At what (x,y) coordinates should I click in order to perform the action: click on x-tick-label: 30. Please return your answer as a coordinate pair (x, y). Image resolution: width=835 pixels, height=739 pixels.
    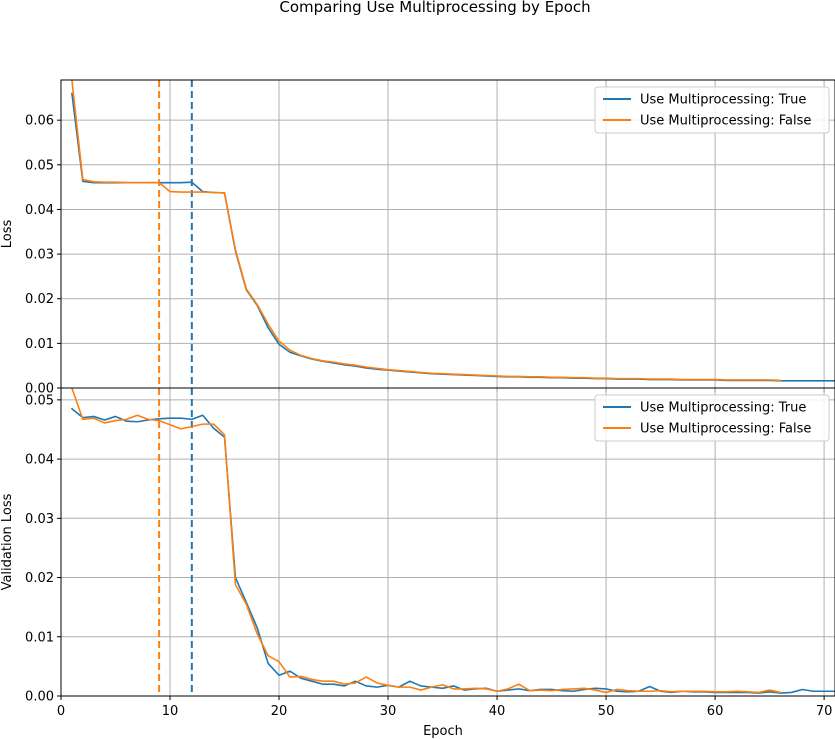
    Looking at the image, I should click on (388, 711).